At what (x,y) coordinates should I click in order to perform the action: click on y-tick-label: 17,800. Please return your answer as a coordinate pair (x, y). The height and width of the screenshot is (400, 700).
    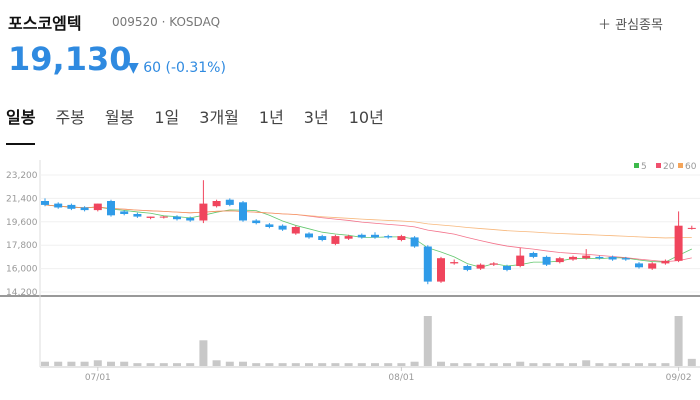
    Looking at the image, I should click on (22, 246).